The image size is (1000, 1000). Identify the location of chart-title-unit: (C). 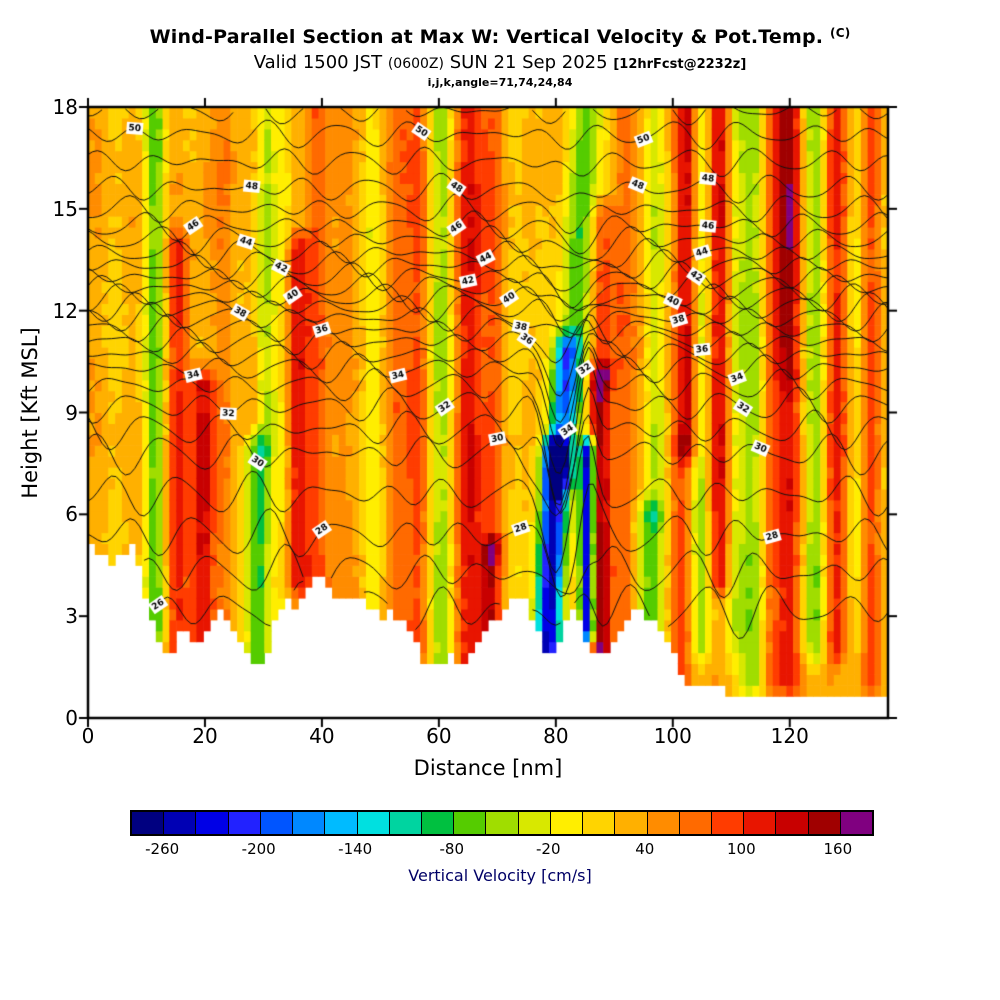
(840, 33).